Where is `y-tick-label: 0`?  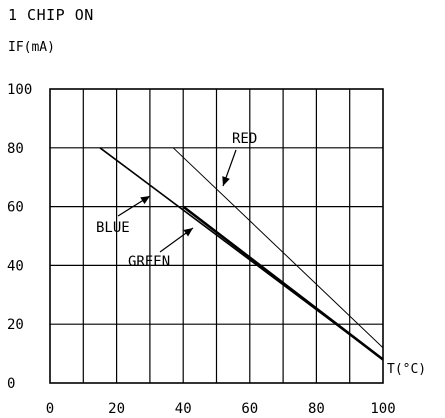
y-tick-label: 0 is located at coordinates (11, 384).